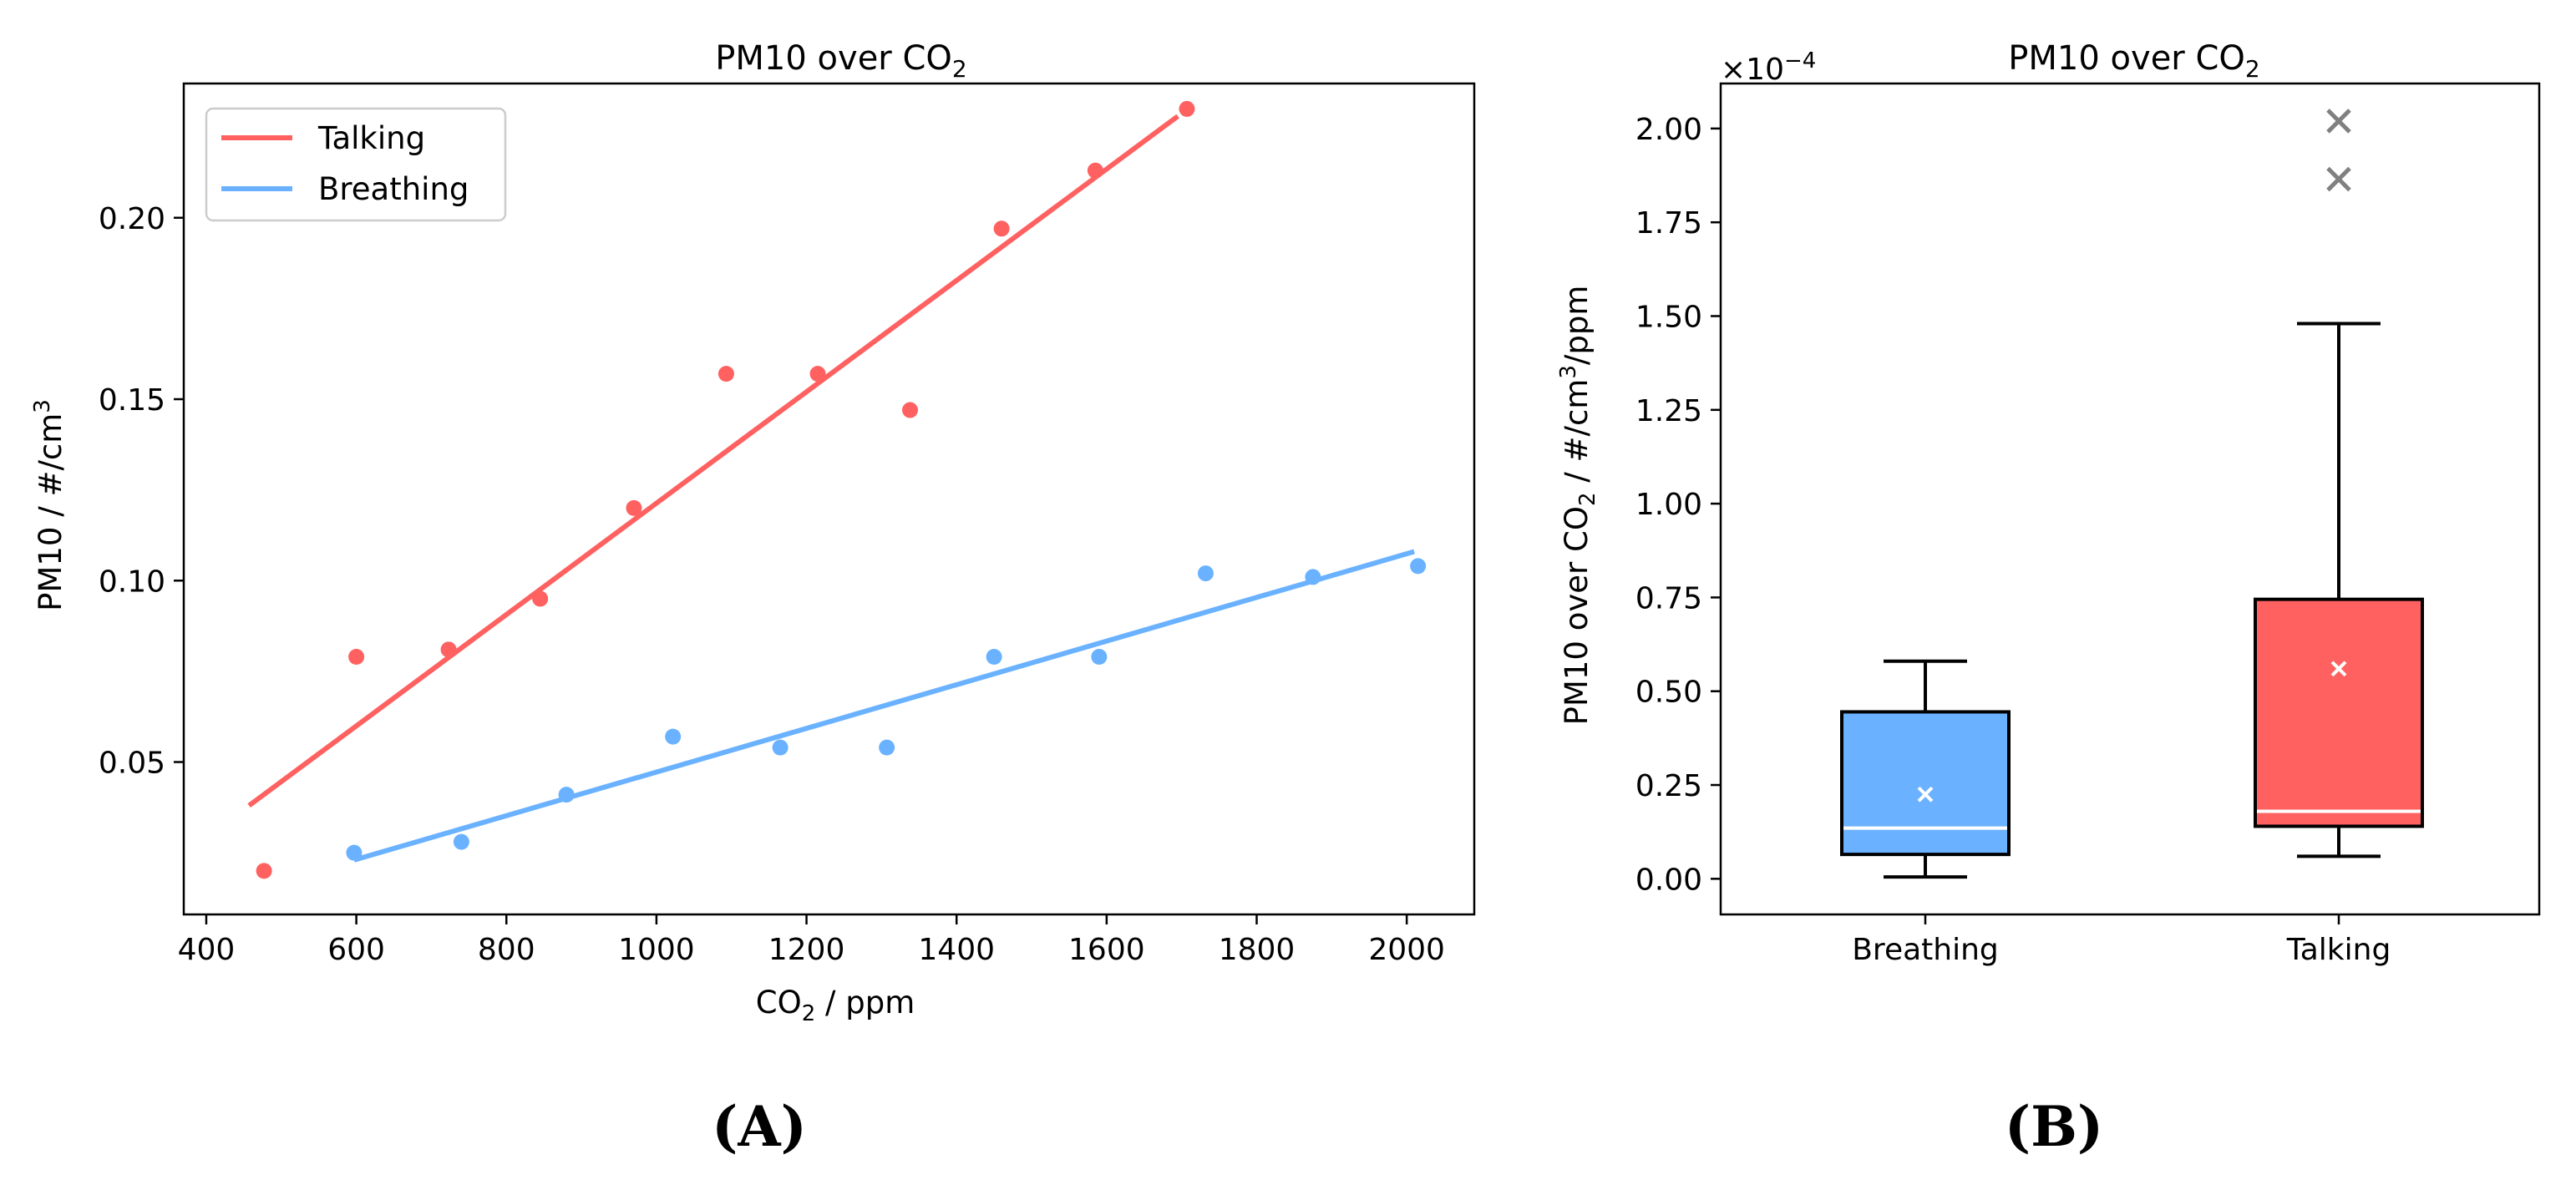 The width and height of the screenshot is (2576, 1185). I want to click on x-tick-label-a: 1200, so click(806, 950).